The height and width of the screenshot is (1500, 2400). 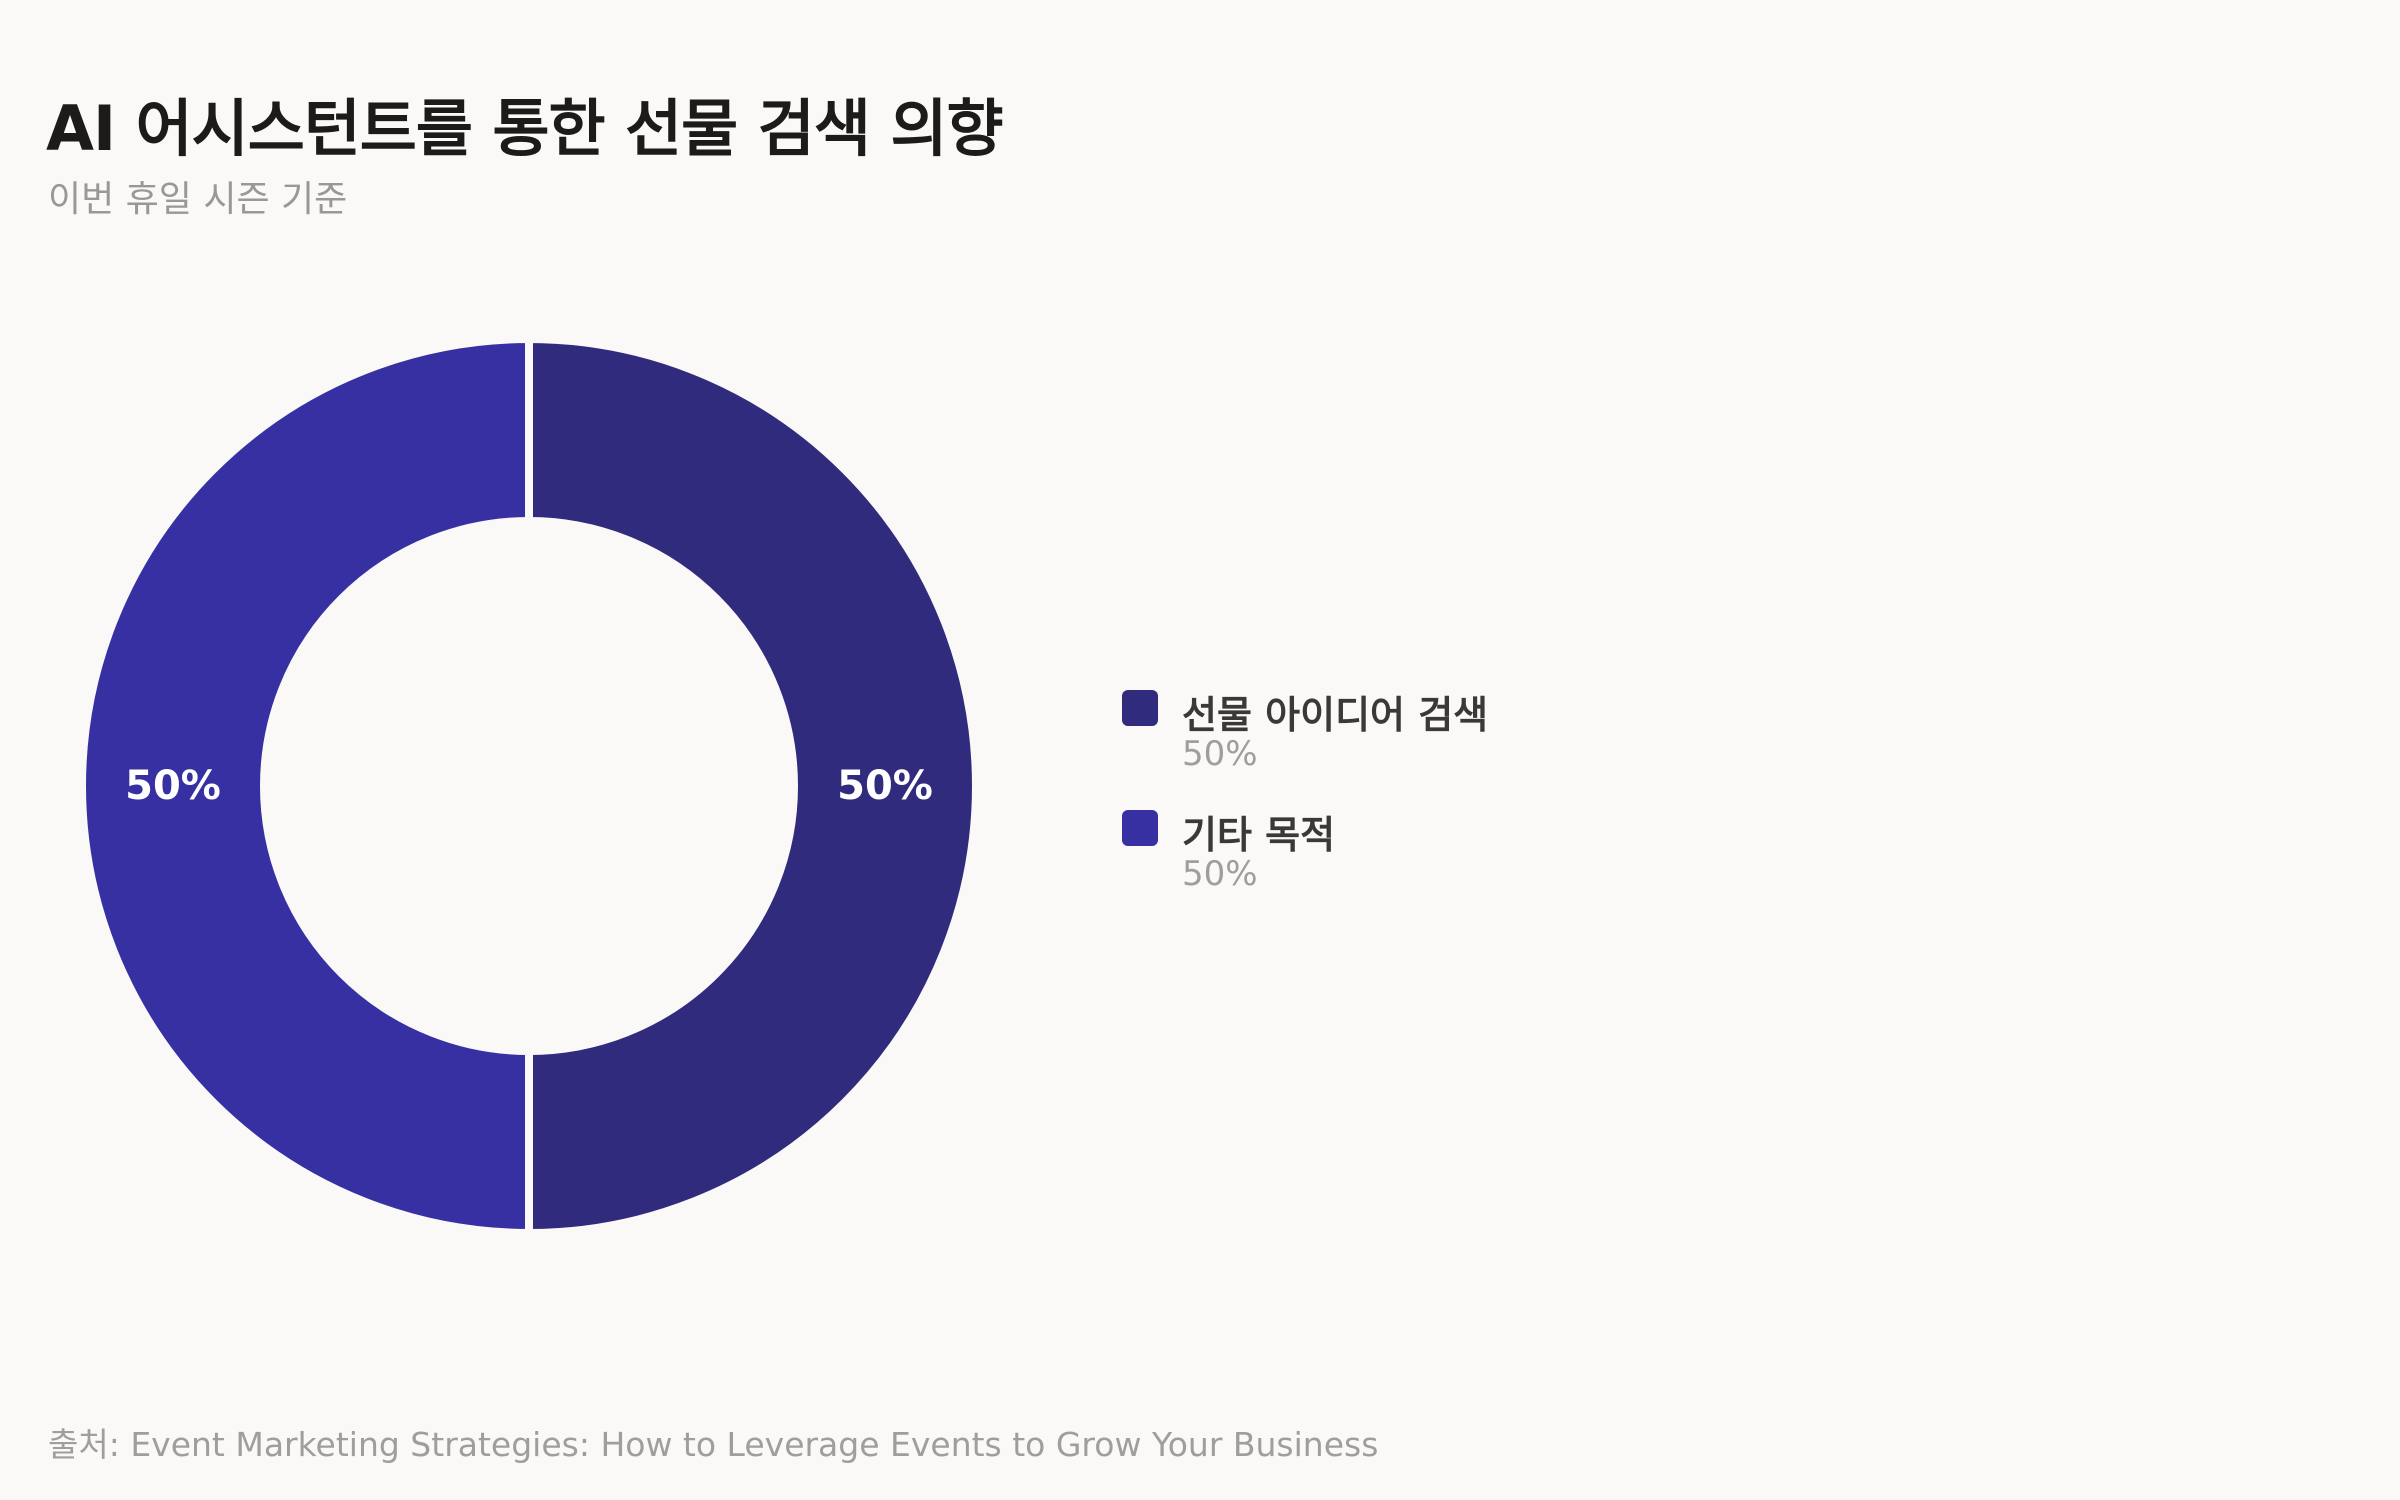 I want to click on legend-swatch-gift-search, so click(x=1140, y=708).